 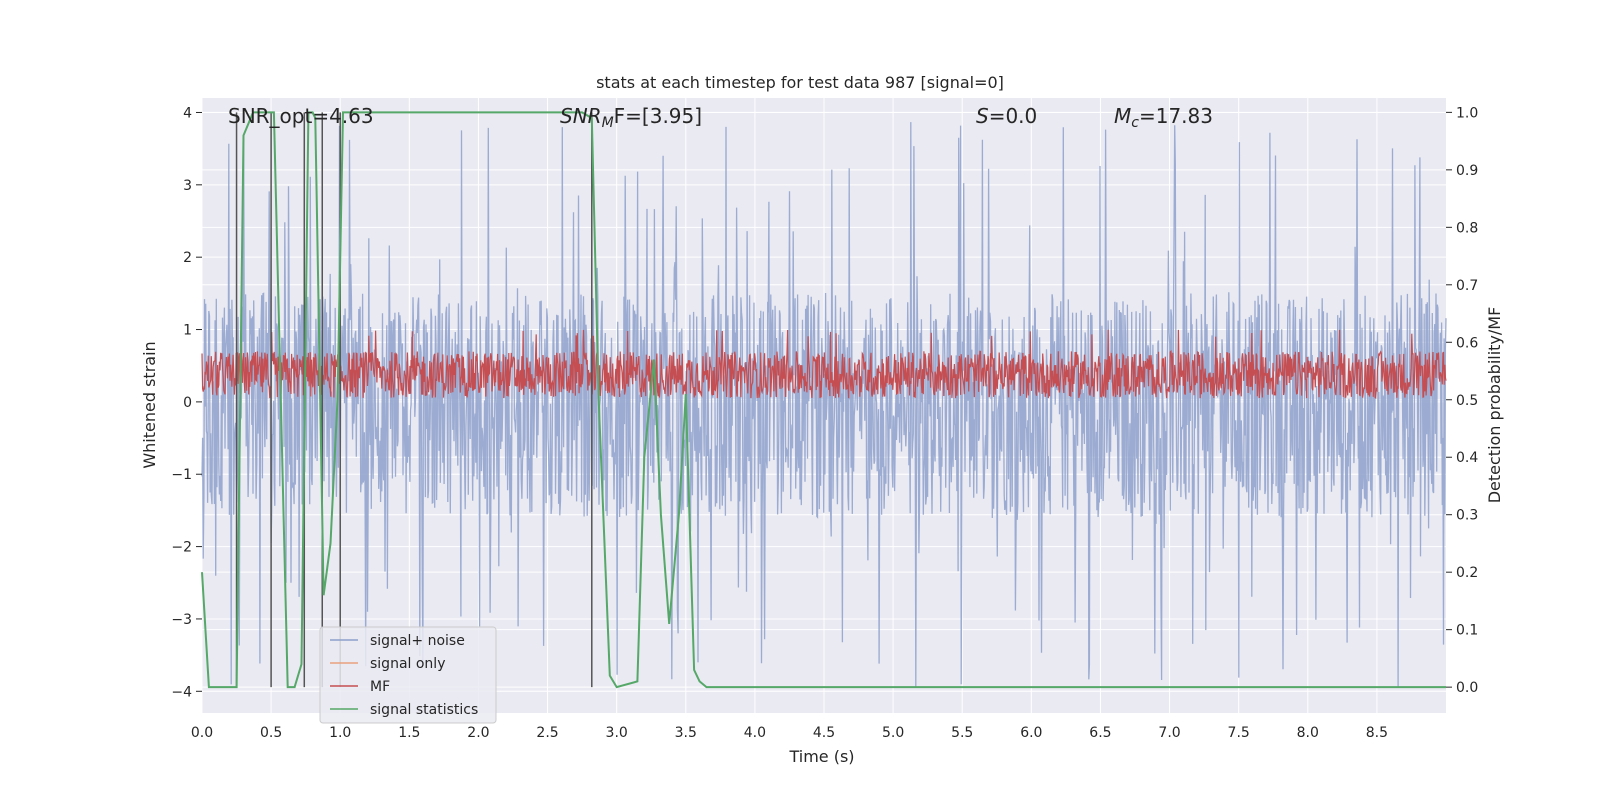 What do you see at coordinates (187, 403) in the screenshot?
I see `y-left-tick-label: 0` at bounding box center [187, 403].